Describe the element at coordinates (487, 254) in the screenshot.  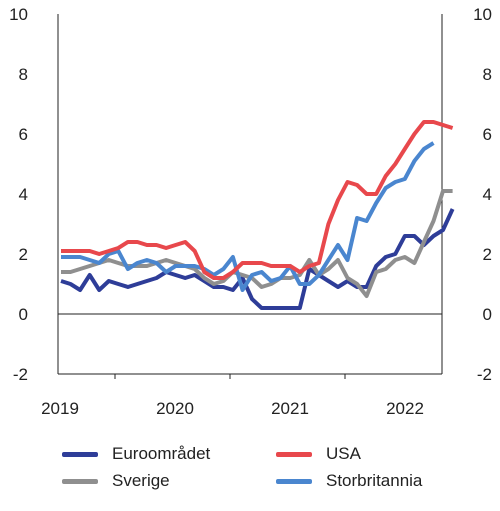
I see `y-tick-label-right: 2` at that location.